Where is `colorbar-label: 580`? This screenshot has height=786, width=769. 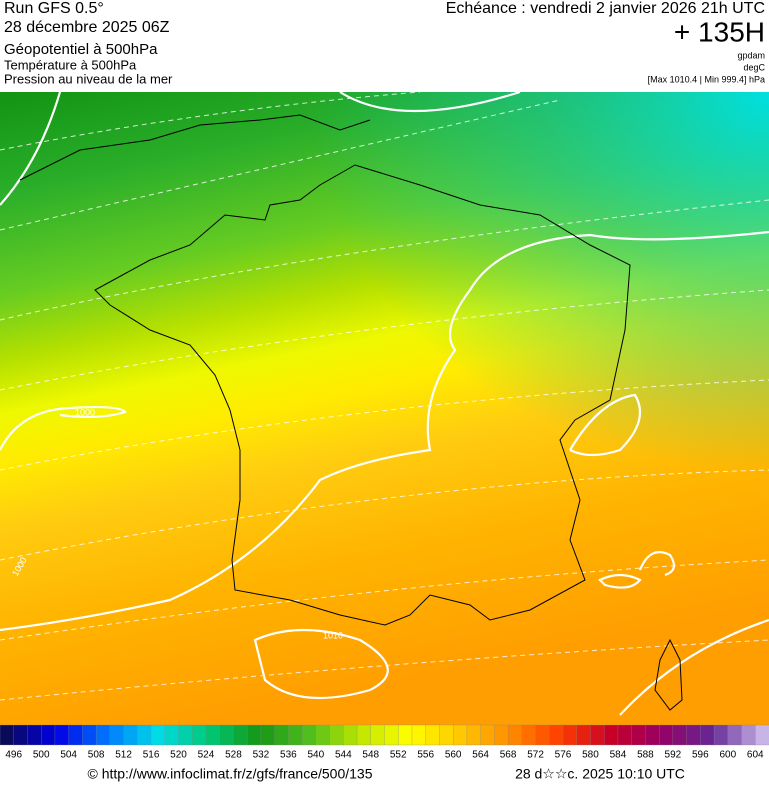
colorbar-label: 580 is located at coordinates (590, 755).